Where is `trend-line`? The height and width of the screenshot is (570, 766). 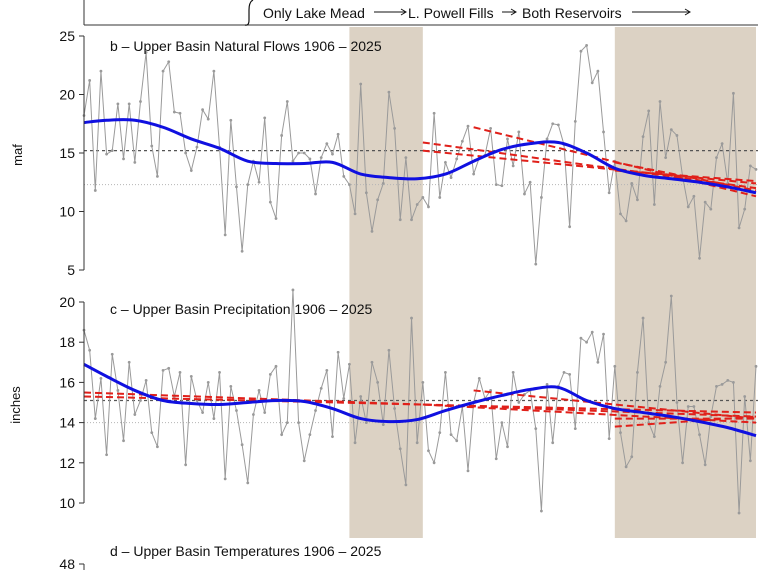
trend-line is located at coordinates (420, 404).